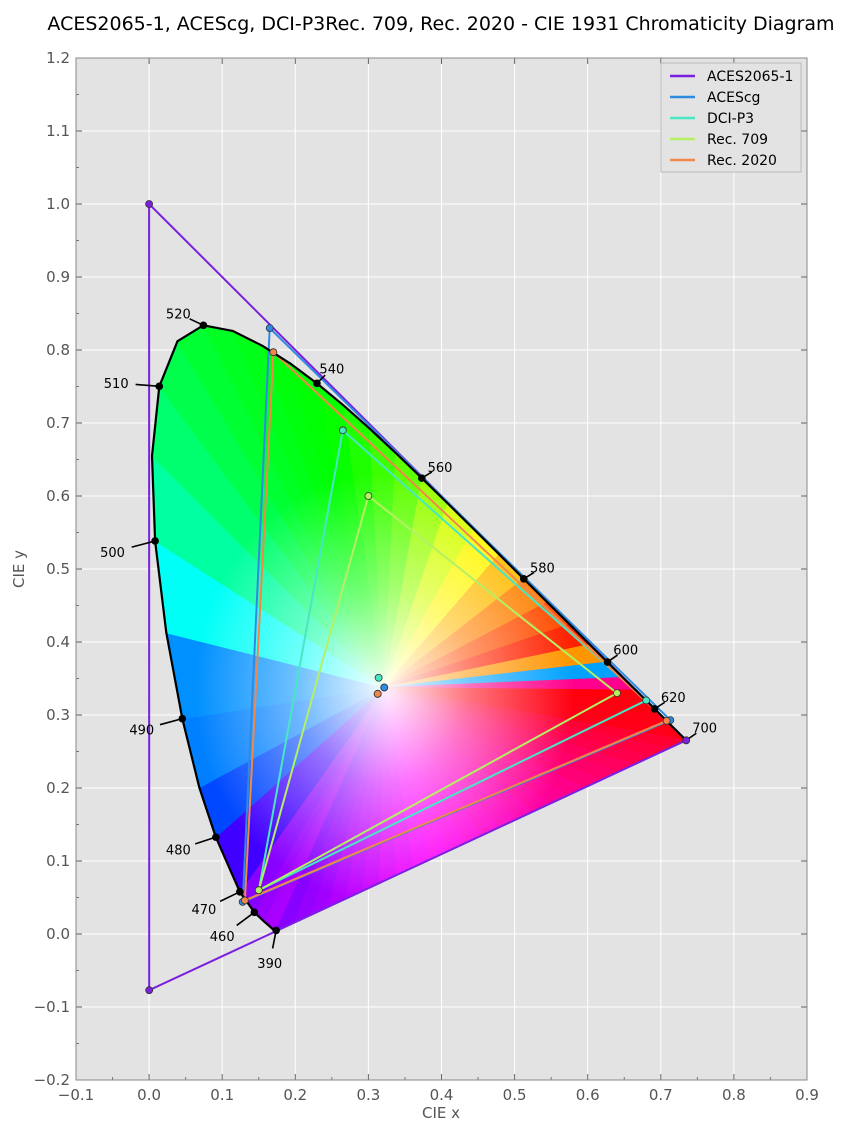  What do you see at coordinates (58, 131) in the screenshot?
I see `y-tick-label: 1.1` at bounding box center [58, 131].